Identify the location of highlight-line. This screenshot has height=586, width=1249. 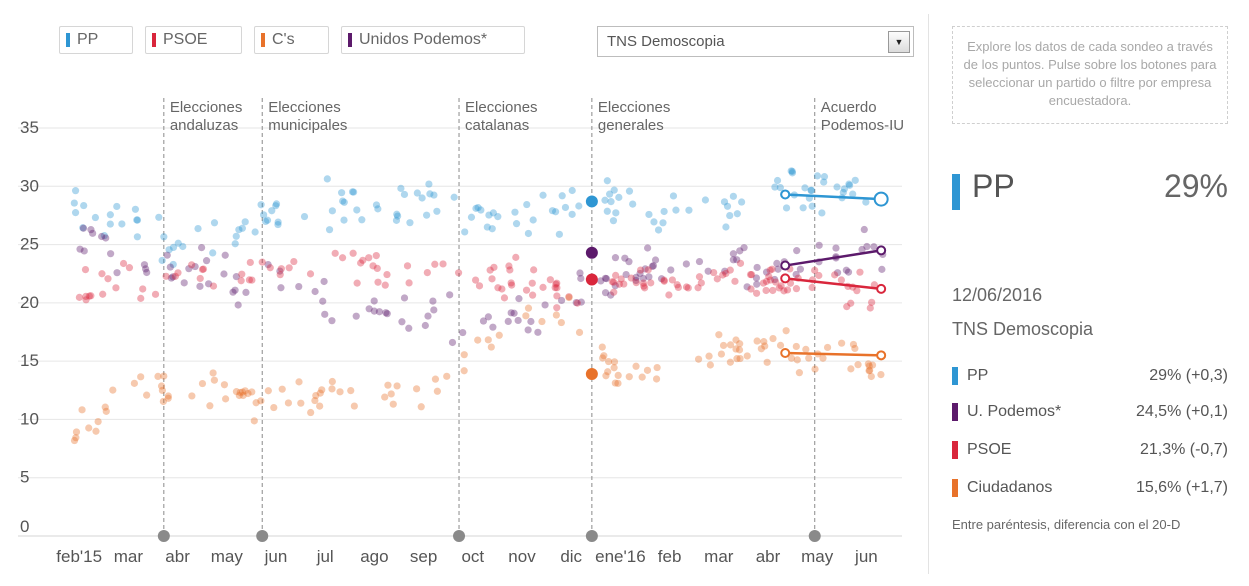
(833, 284).